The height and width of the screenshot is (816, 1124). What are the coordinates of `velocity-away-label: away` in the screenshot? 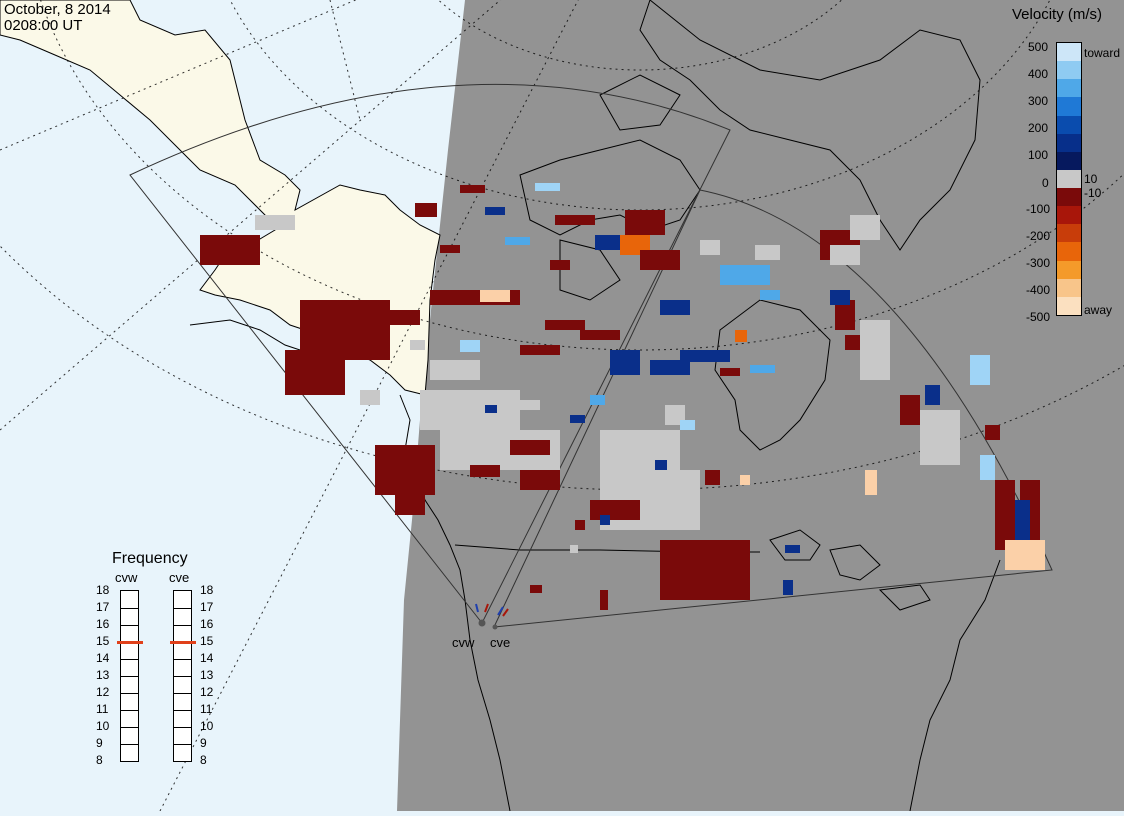 It's located at (1098, 310).